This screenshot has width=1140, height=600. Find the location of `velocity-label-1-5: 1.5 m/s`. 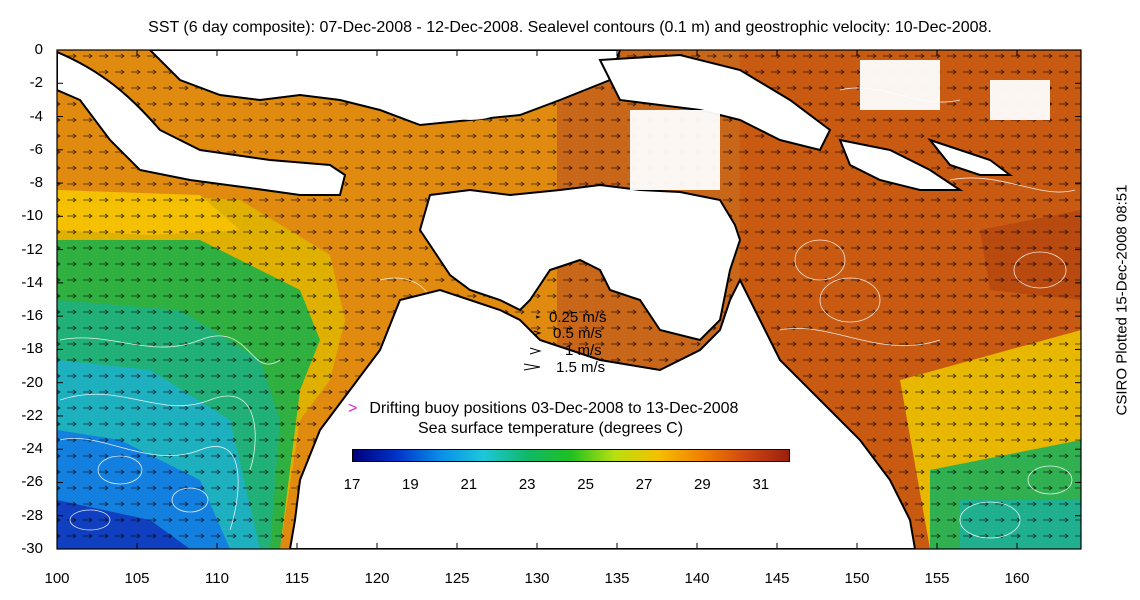

velocity-label-1-5: 1.5 m/s is located at coordinates (581, 367).